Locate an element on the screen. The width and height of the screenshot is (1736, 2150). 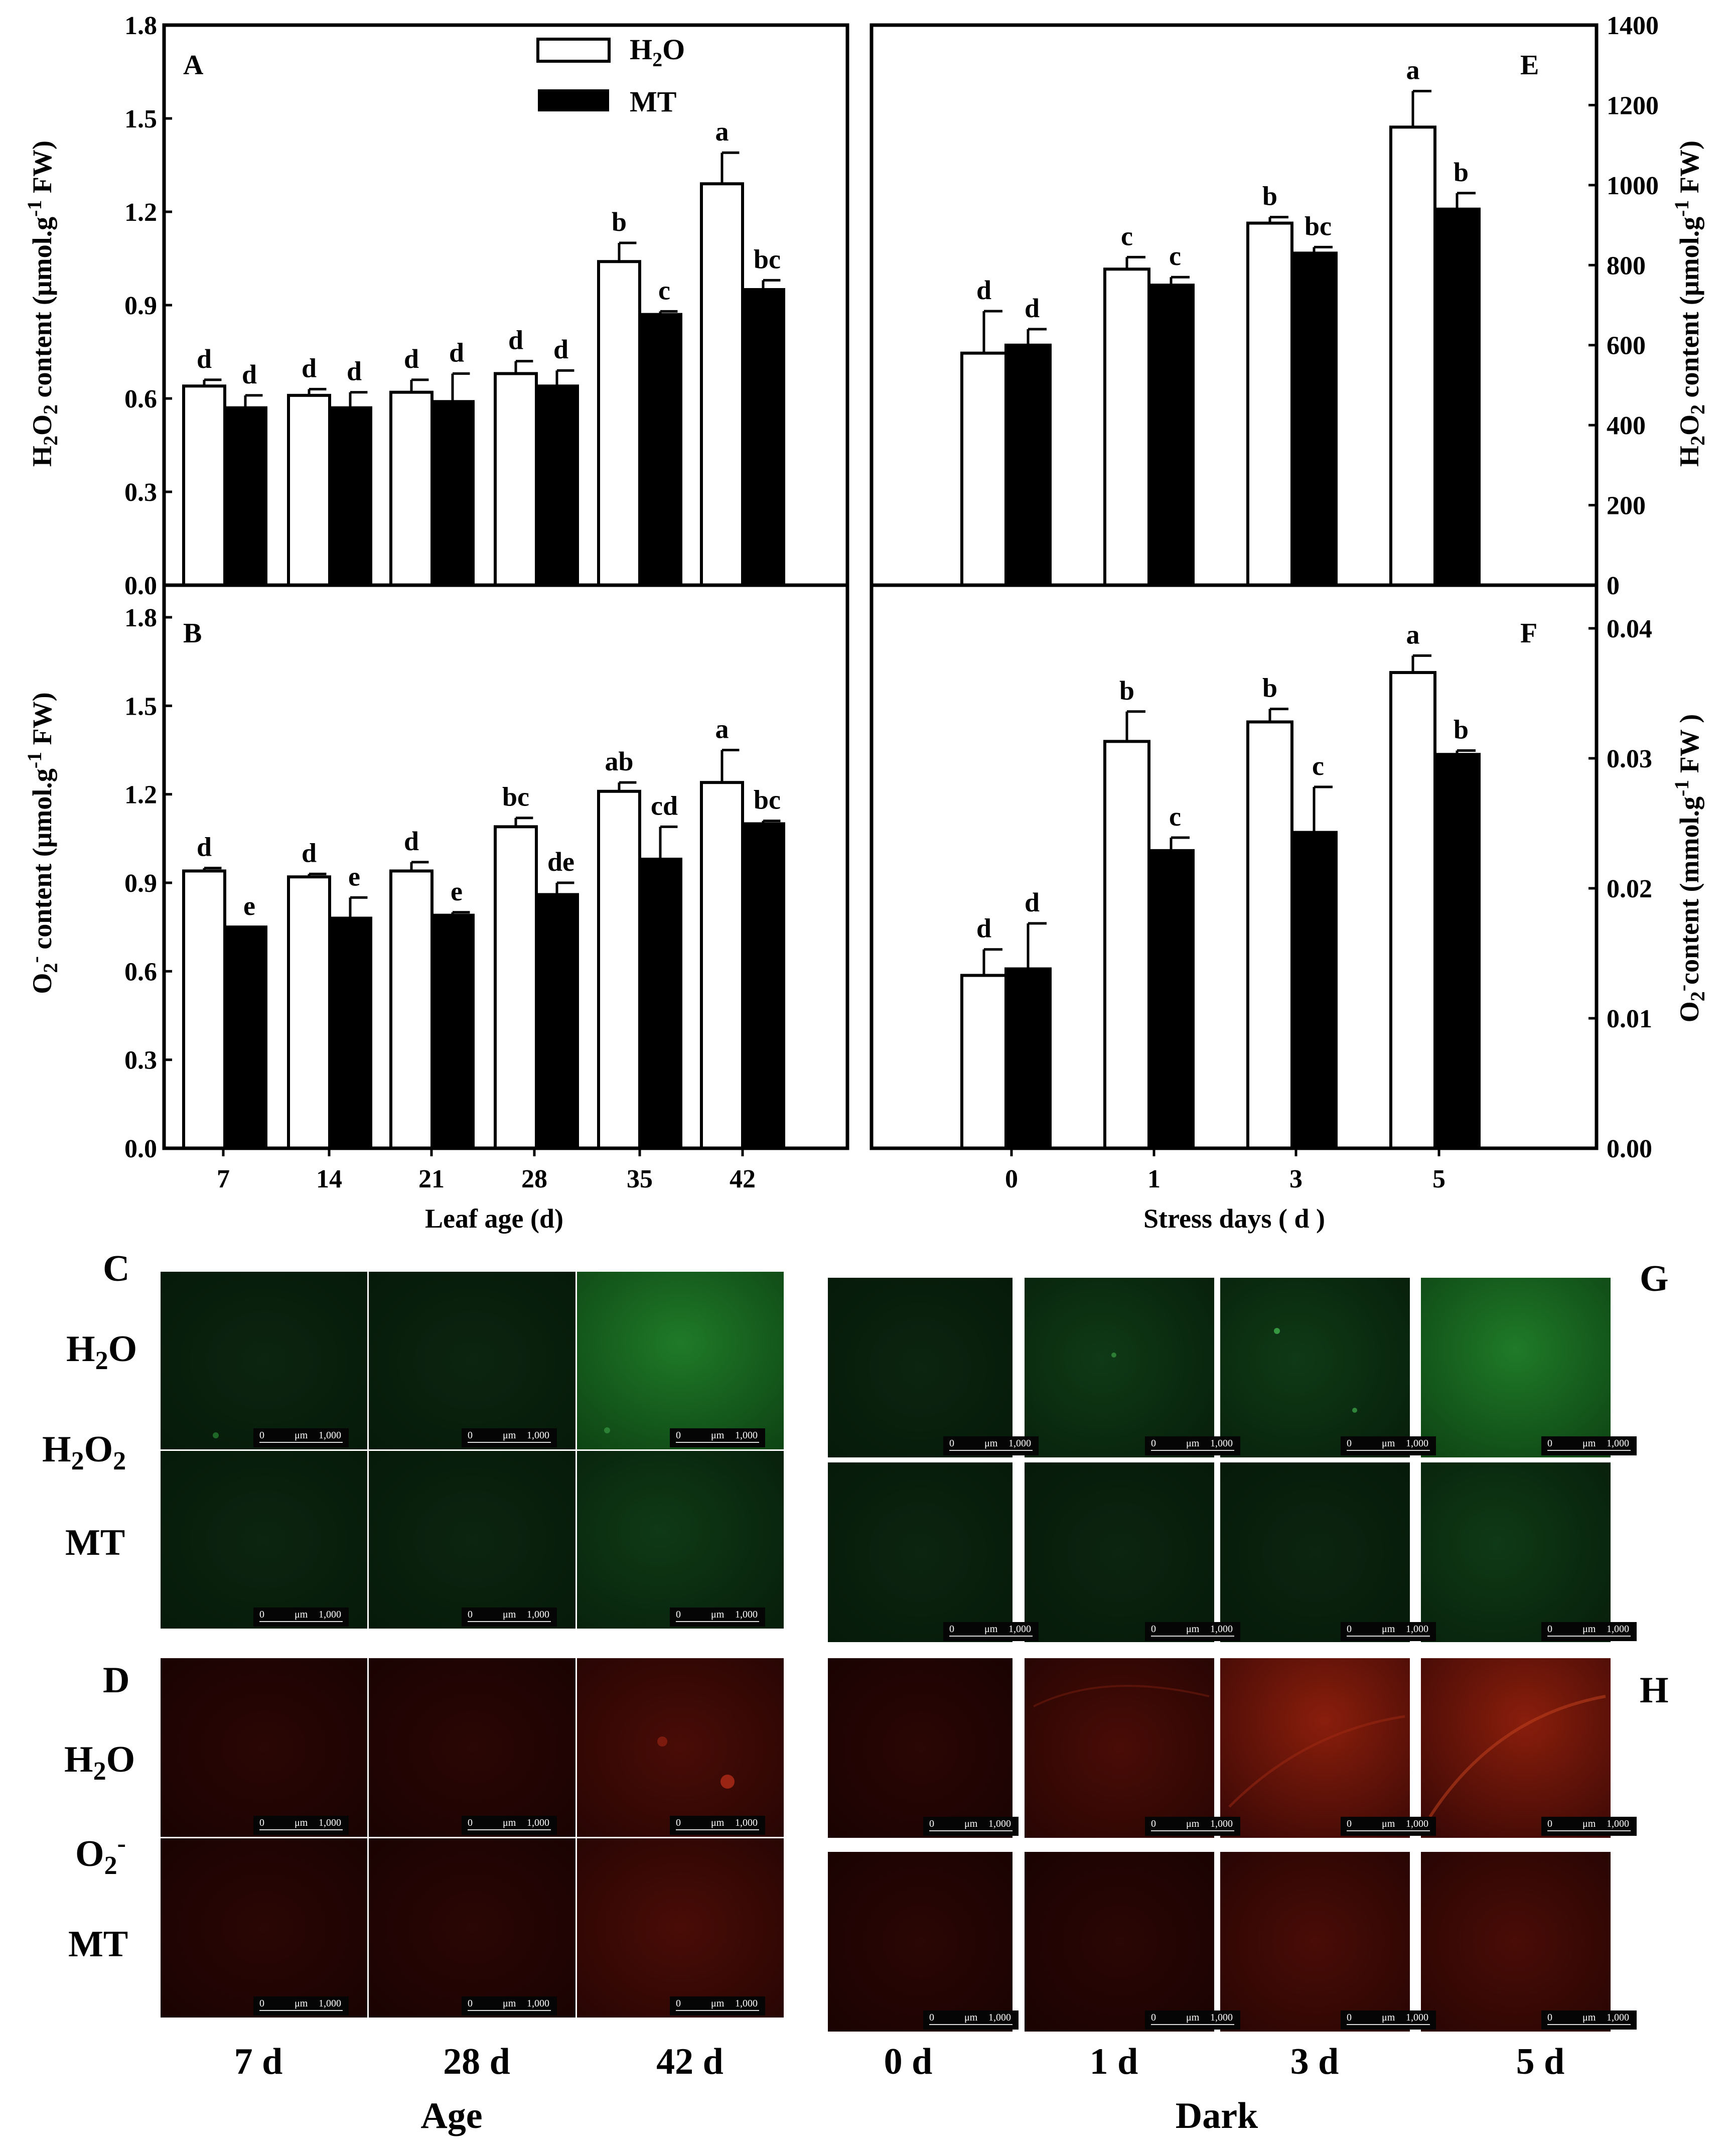
y-tick-label: 0.0 is located at coordinates (140, 1149).